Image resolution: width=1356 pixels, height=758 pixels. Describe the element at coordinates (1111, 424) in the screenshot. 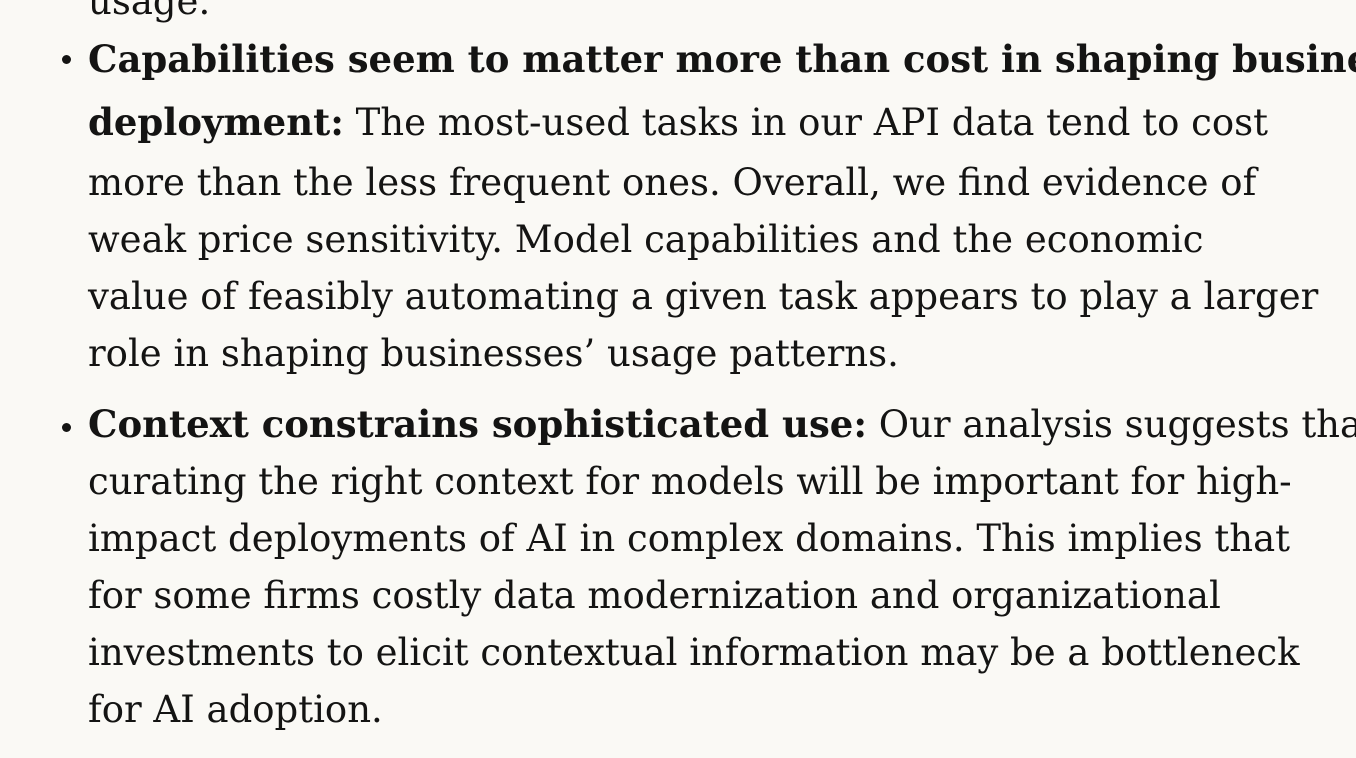

I see `body-text: Our analysis suggests that` at that location.